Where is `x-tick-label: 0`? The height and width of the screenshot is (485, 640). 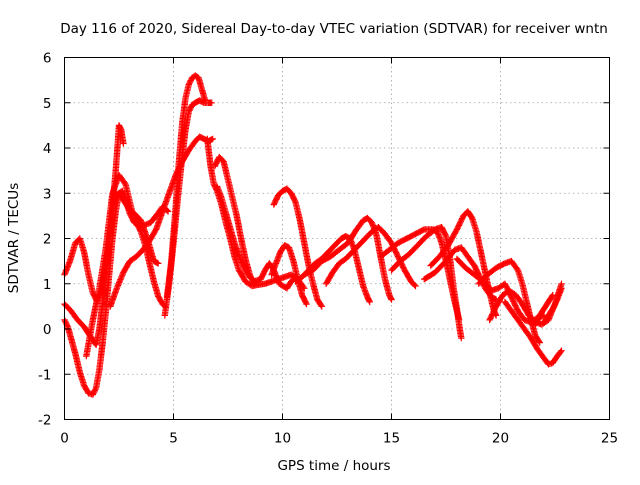
x-tick-label: 0 is located at coordinates (64, 439).